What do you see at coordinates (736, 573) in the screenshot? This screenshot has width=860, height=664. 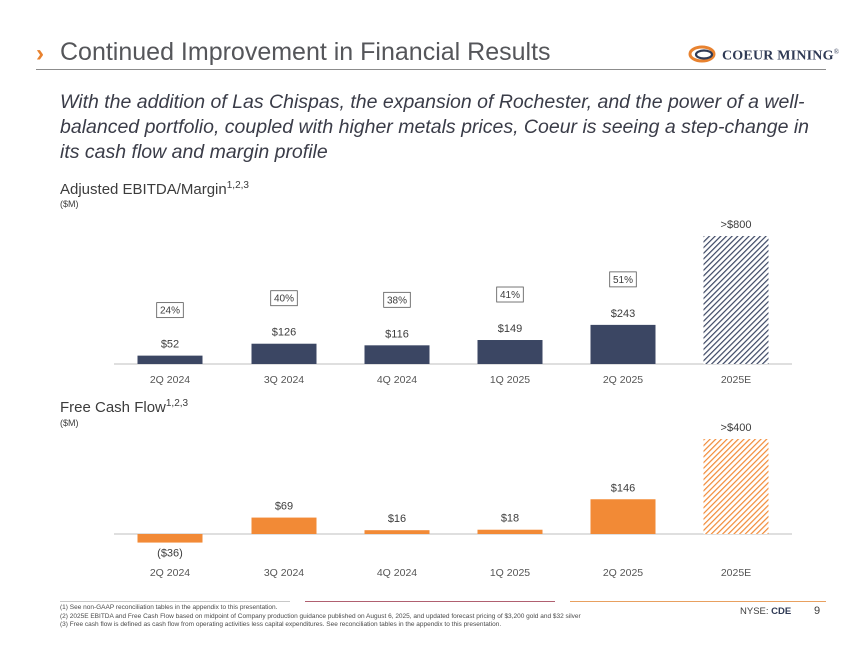 I see `fcf-category-label: 2025E` at bounding box center [736, 573].